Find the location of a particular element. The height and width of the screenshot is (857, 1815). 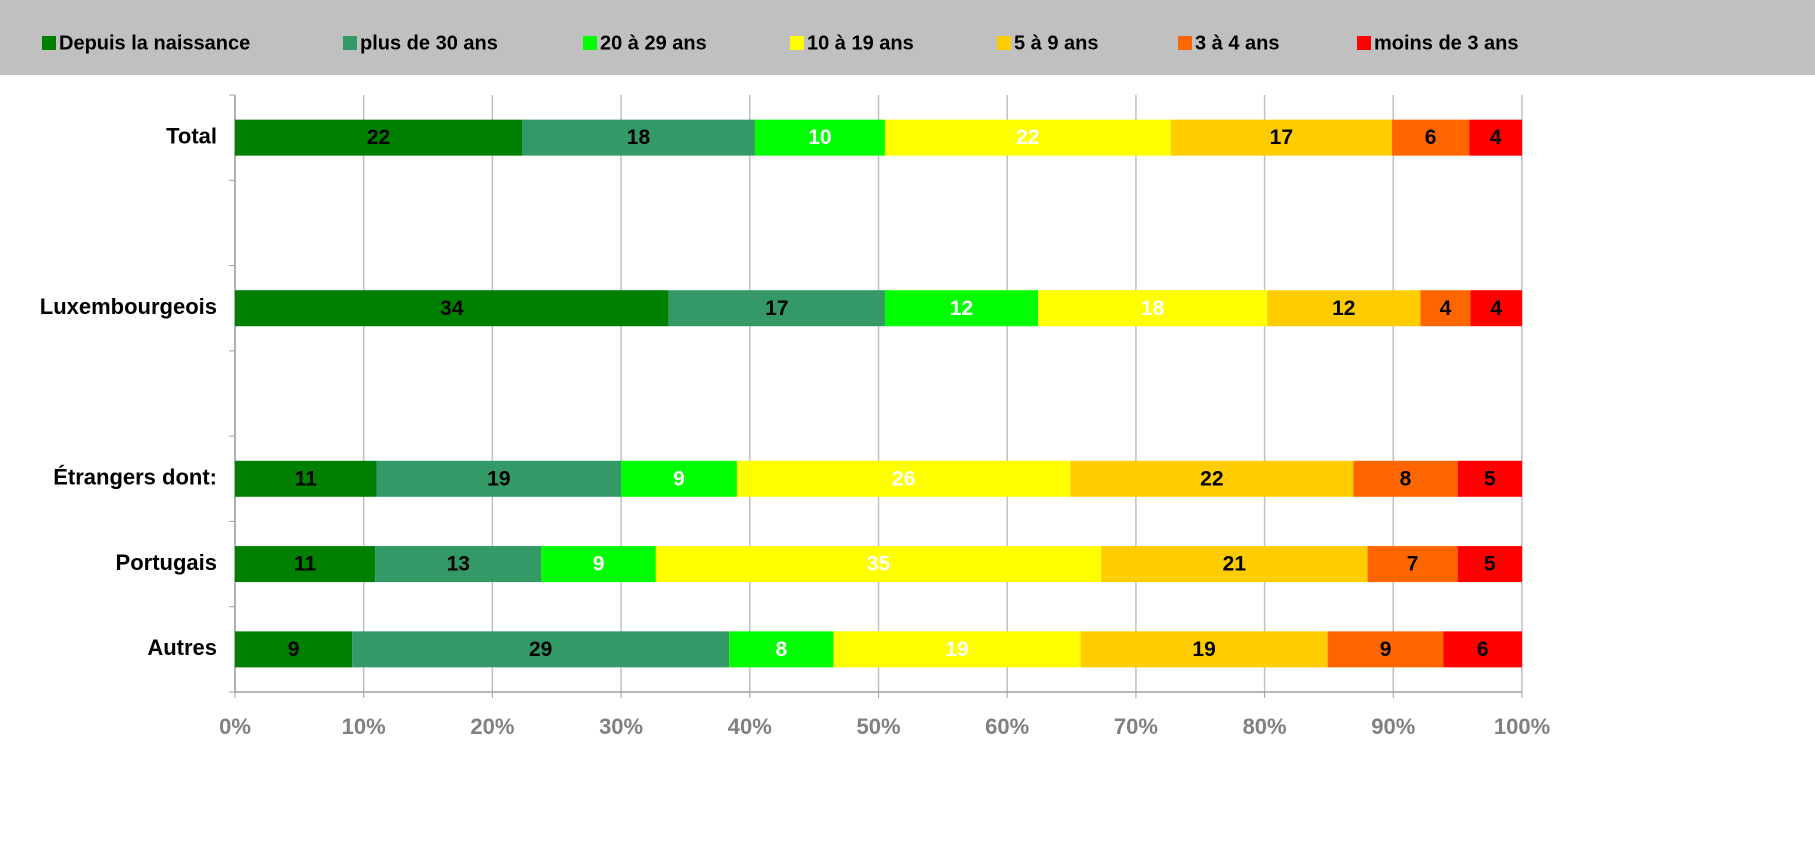

legend-label: 20 à 29 ans is located at coordinates (653, 43).